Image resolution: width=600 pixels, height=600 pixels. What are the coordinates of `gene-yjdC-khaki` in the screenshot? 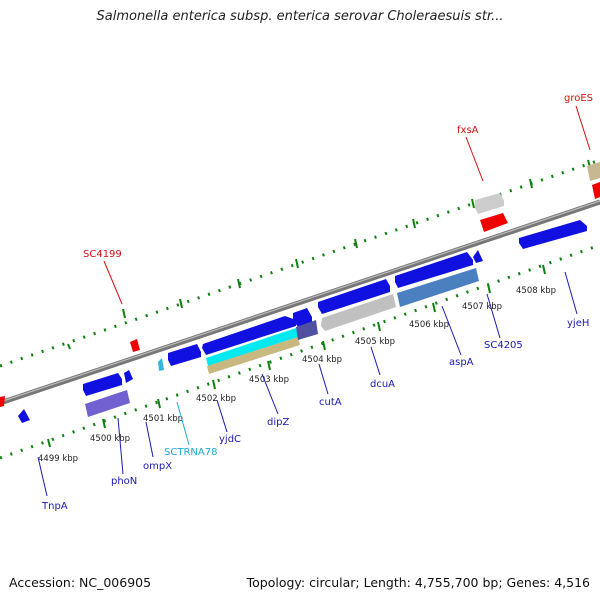 It's located at (253, 355).